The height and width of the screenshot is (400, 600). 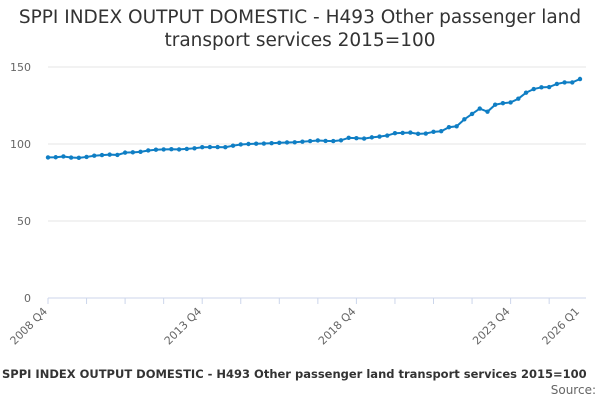 What do you see at coordinates (561, 326) in the screenshot?
I see `x-tick-label: 2026 Q1` at bounding box center [561, 326].